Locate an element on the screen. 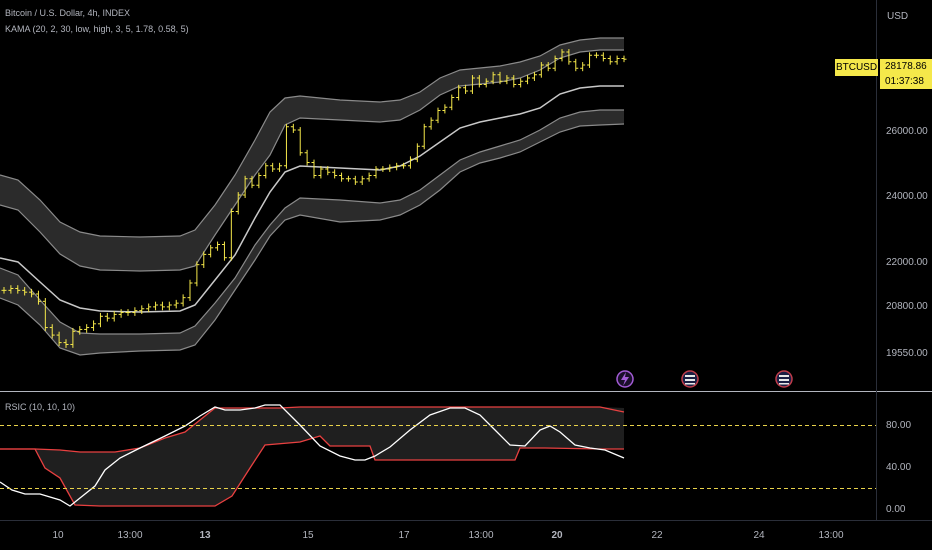  time-tick-label: 22 is located at coordinates (657, 535).